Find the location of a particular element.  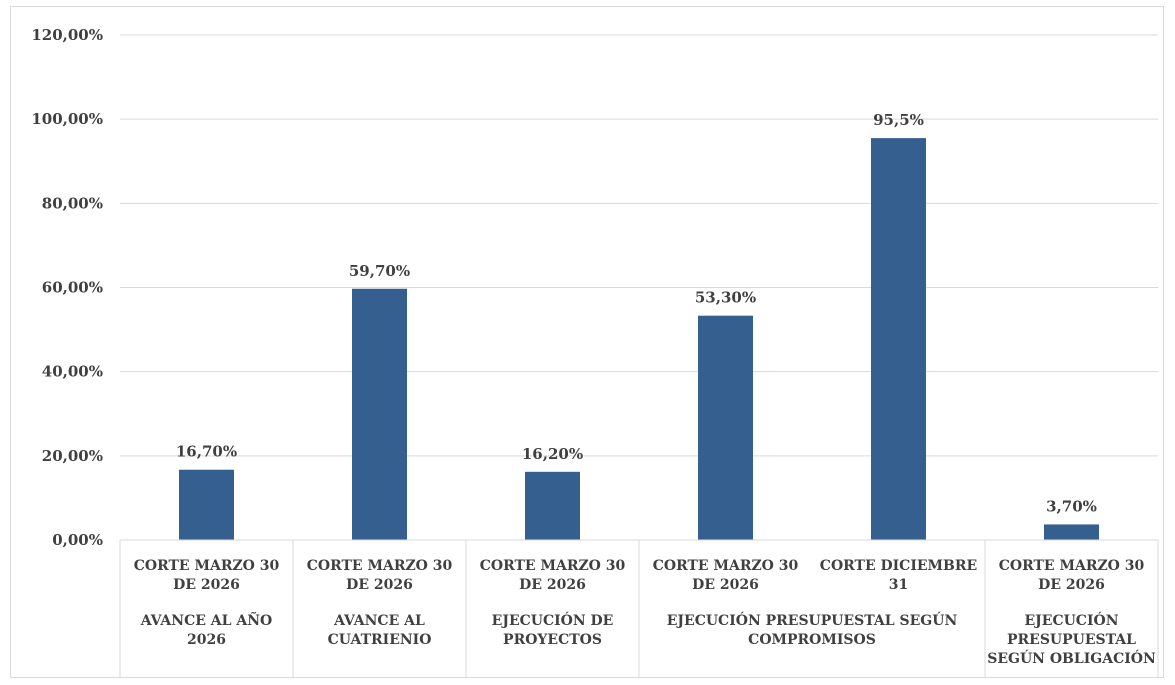

y-tick-label: 100,00% is located at coordinates (67, 119).